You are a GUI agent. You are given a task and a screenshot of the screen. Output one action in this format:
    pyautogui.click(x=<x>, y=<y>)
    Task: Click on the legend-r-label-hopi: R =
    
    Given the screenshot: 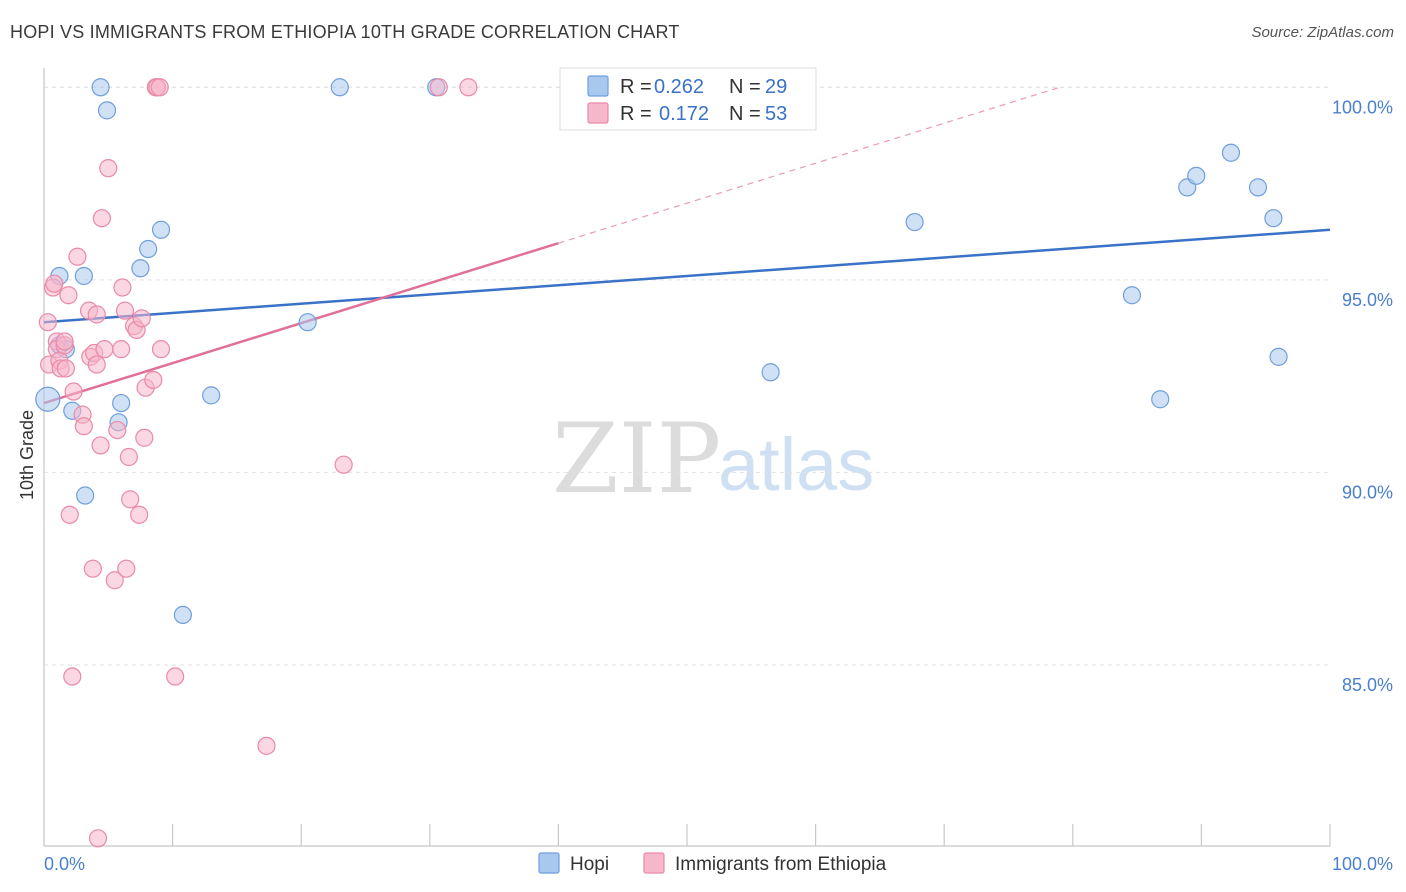 What is the action you would take?
    pyautogui.click(x=636, y=87)
    